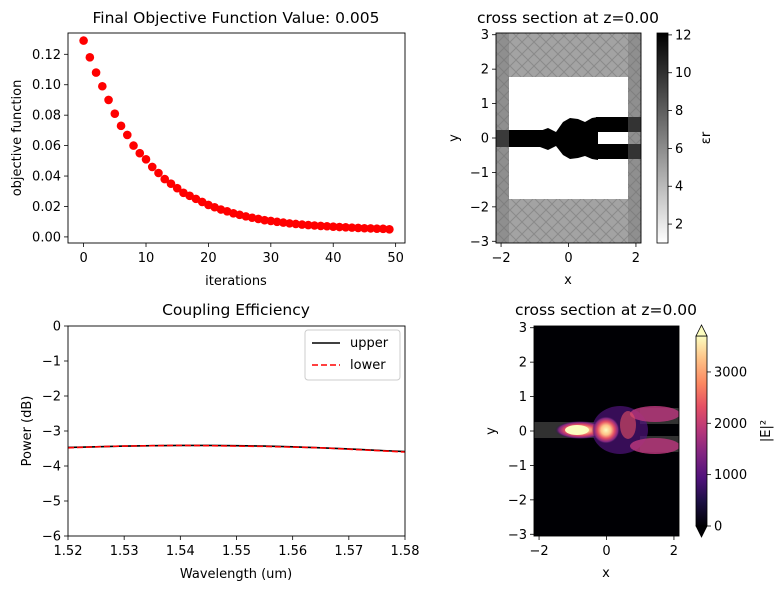 Image resolution: width=782 pixels, height=590 pixels. I want to click on permittivity-map, so click(568, 138).